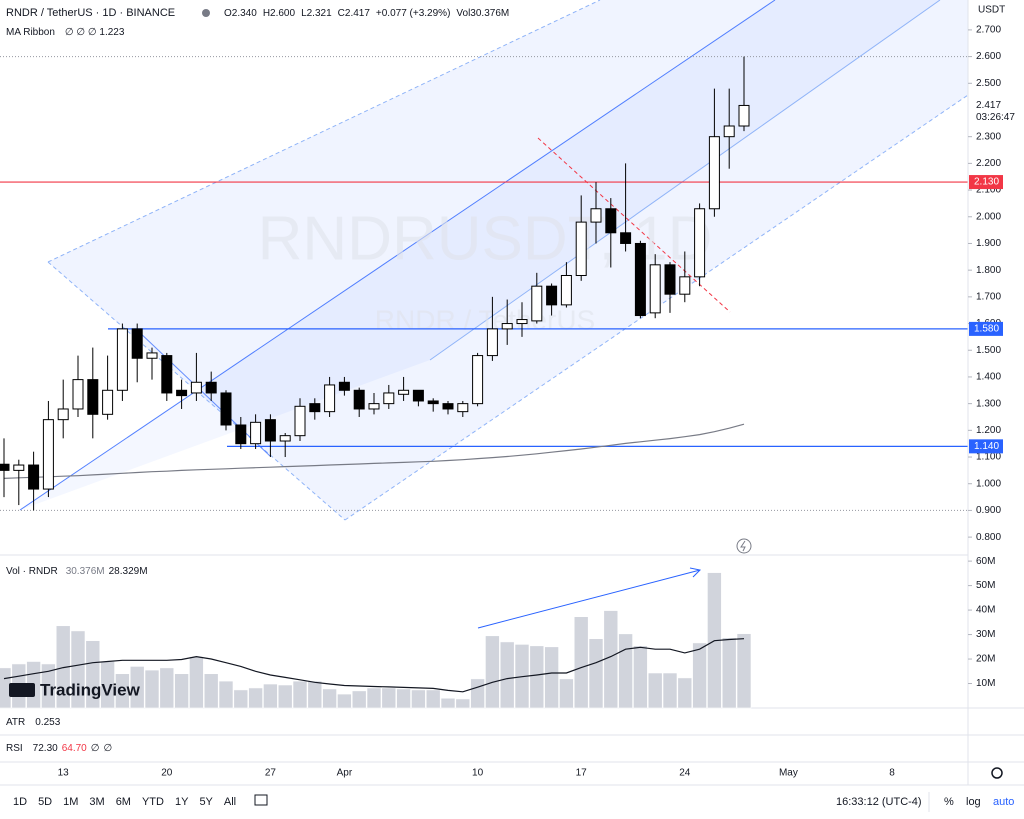 The image size is (1024, 819). What do you see at coordinates (973, 802) in the screenshot?
I see `option-button: log` at bounding box center [973, 802].